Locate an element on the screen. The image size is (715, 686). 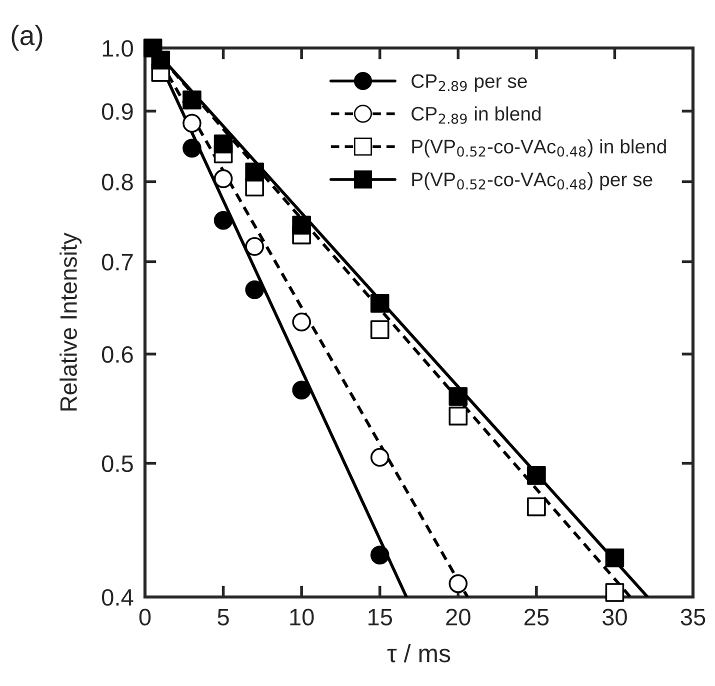
legend-label: P(VP$_{0.52}$-co-VAc$_{0.48}$) per se is located at coordinates (532, 181).